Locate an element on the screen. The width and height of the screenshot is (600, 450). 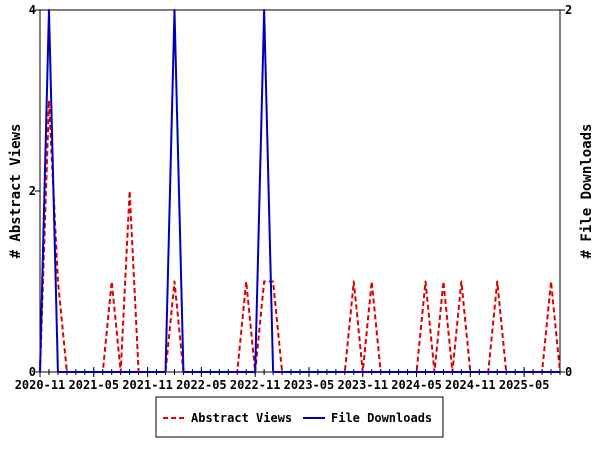
x-tick-label: 2024-05 is located at coordinates (416, 385).